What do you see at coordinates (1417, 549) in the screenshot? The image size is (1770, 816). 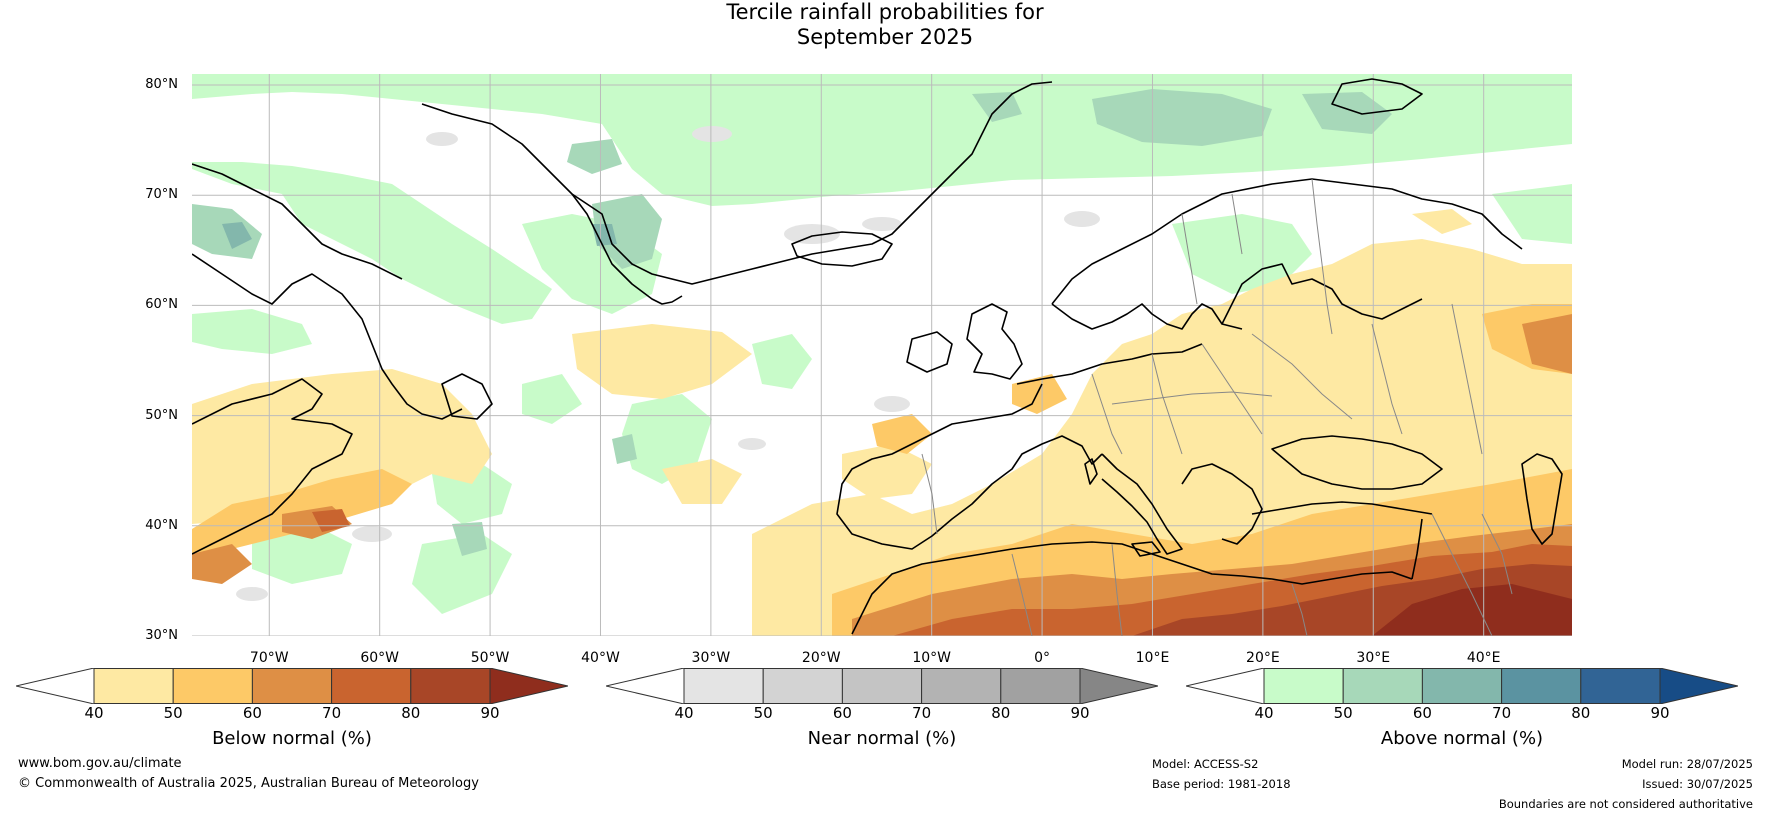 I see `coastline-levant` at bounding box center [1417, 549].